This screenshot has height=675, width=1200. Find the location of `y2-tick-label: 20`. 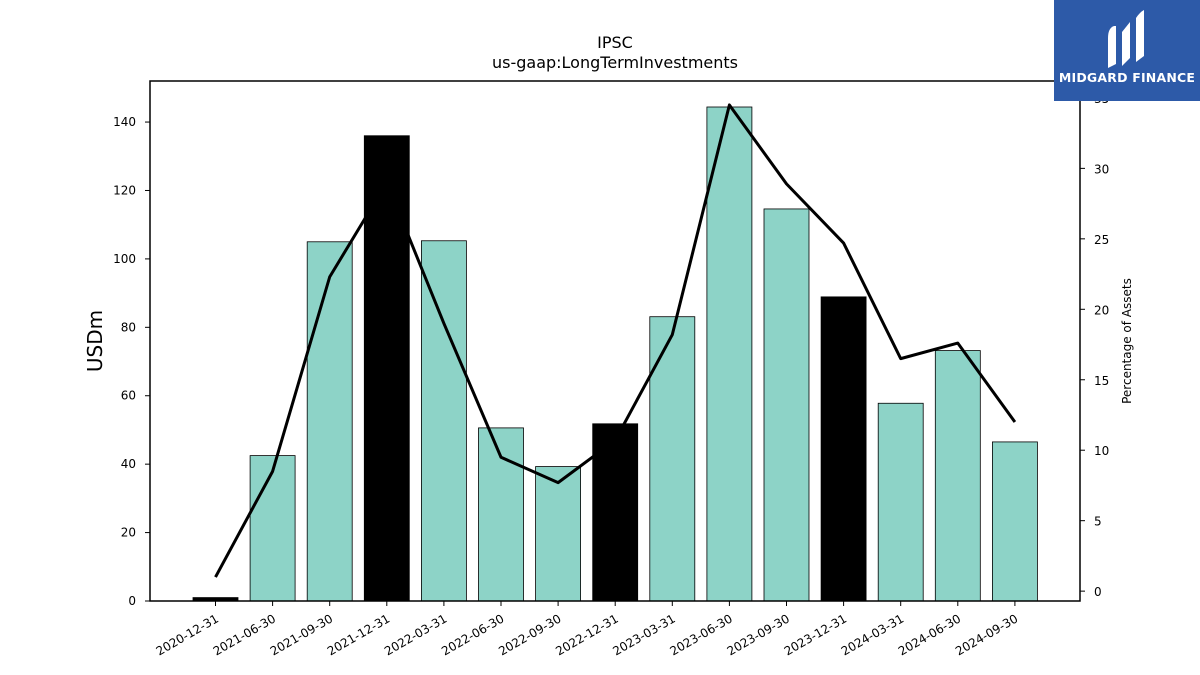

y2-tick-label: 20 is located at coordinates (1101, 310).